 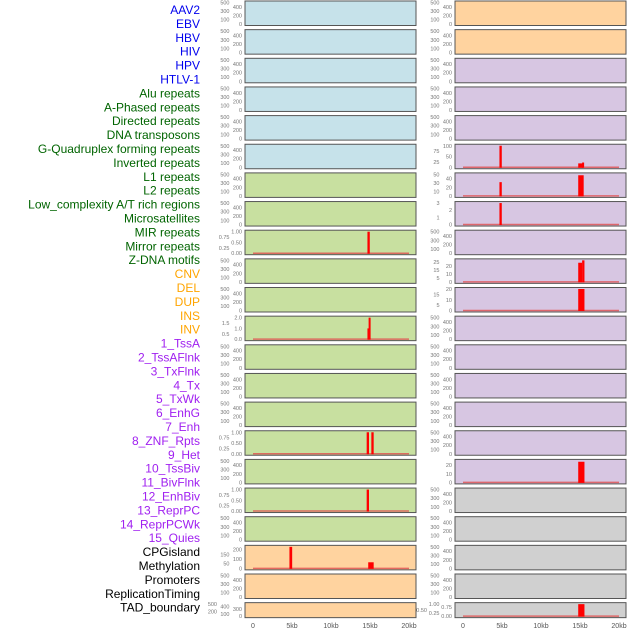 I want to click on x-tick-label: 5kb, so click(x=501, y=626).